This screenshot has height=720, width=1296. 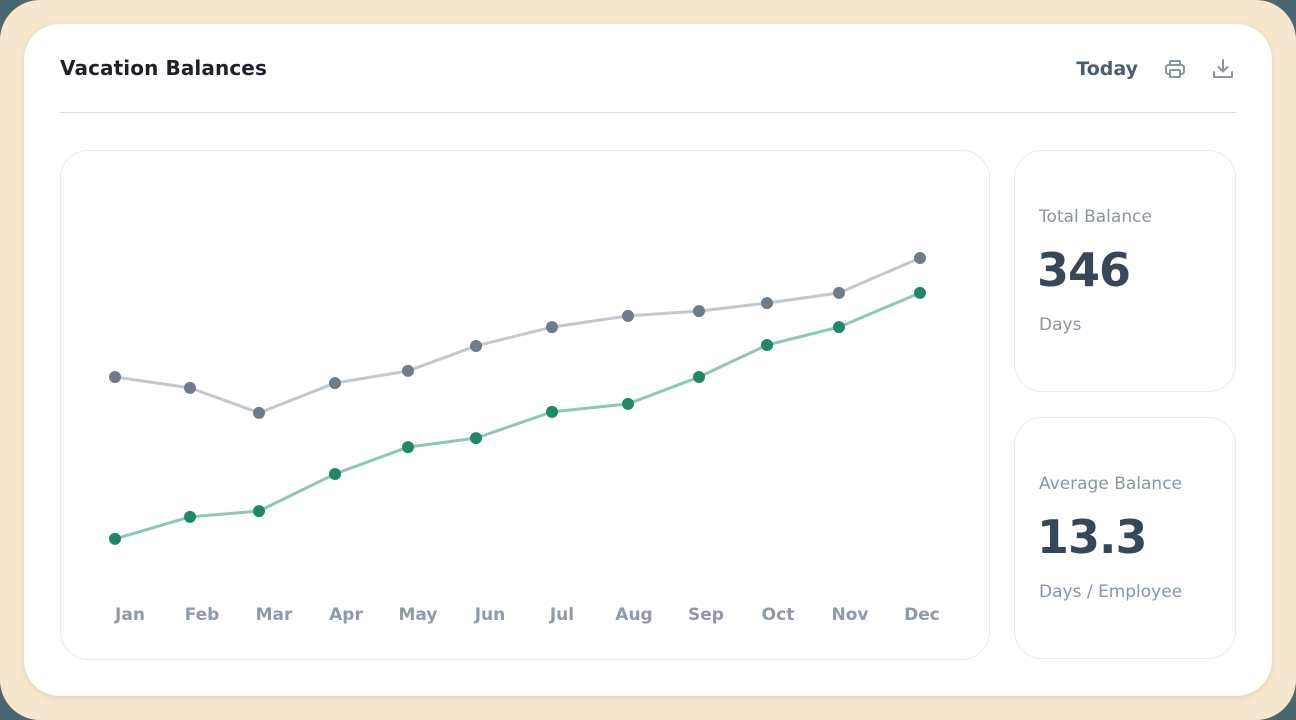 What do you see at coordinates (648, 69) in the screenshot?
I see `card-header: Vacation Balances Today` at bounding box center [648, 69].